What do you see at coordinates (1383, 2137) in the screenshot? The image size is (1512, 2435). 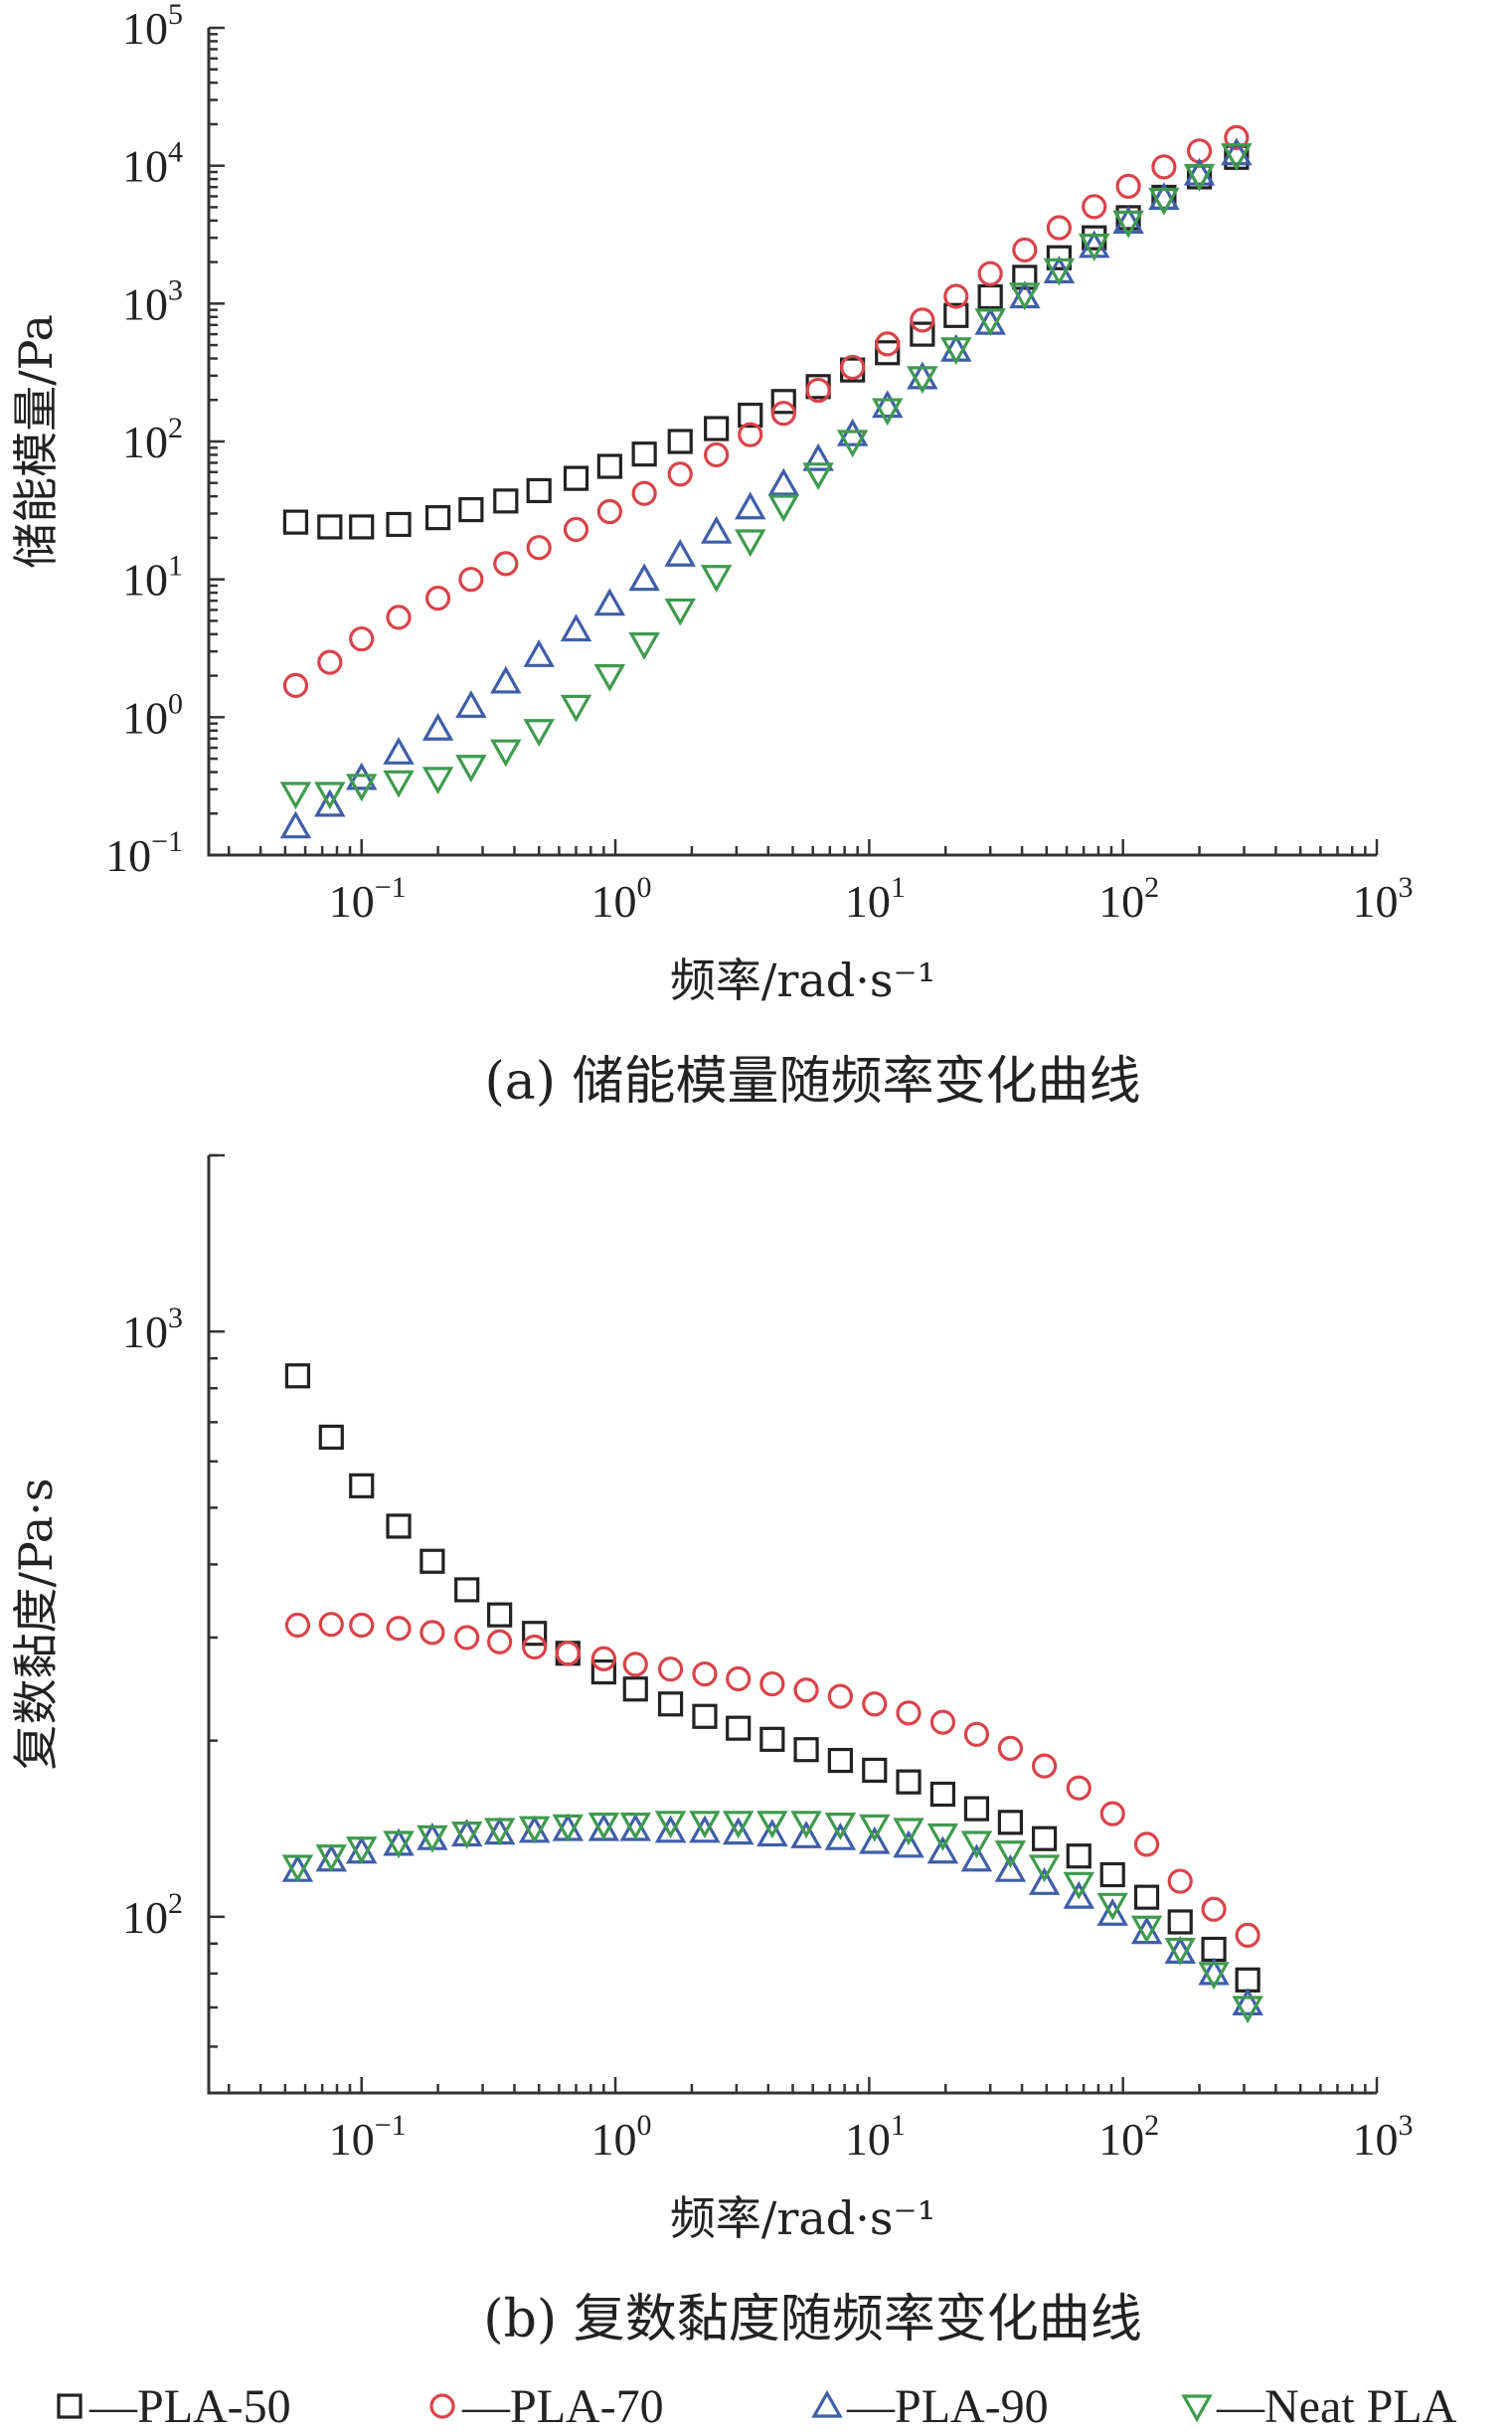 I see `x-tick-label: 10³` at bounding box center [1383, 2137].